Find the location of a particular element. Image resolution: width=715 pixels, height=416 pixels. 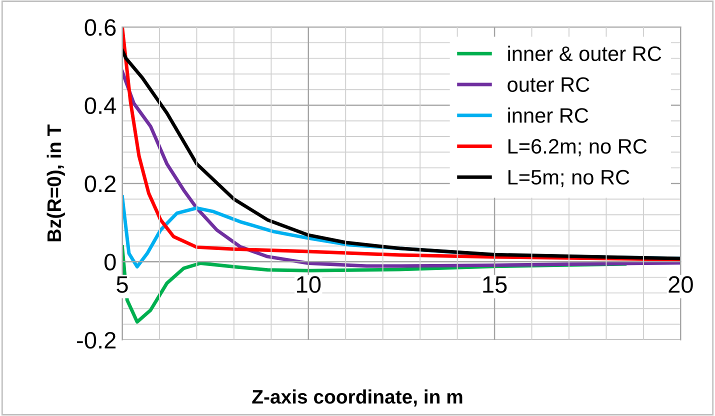

x-axis-title: Z-axis coordinate, in m is located at coordinates (357, 398).